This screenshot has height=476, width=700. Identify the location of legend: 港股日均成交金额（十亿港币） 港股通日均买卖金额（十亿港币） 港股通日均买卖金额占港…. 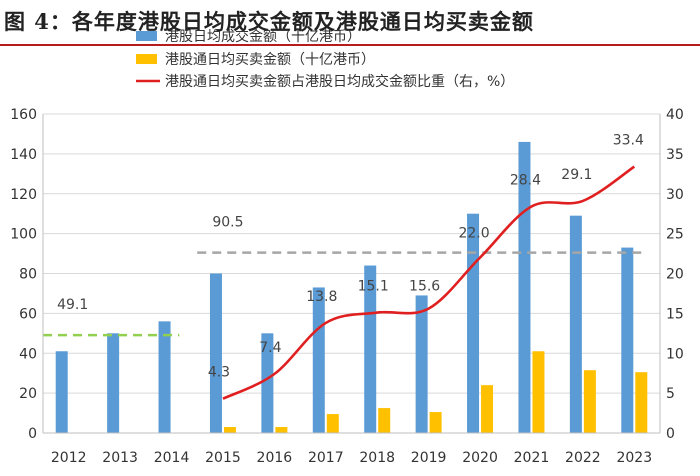
(325, 59).